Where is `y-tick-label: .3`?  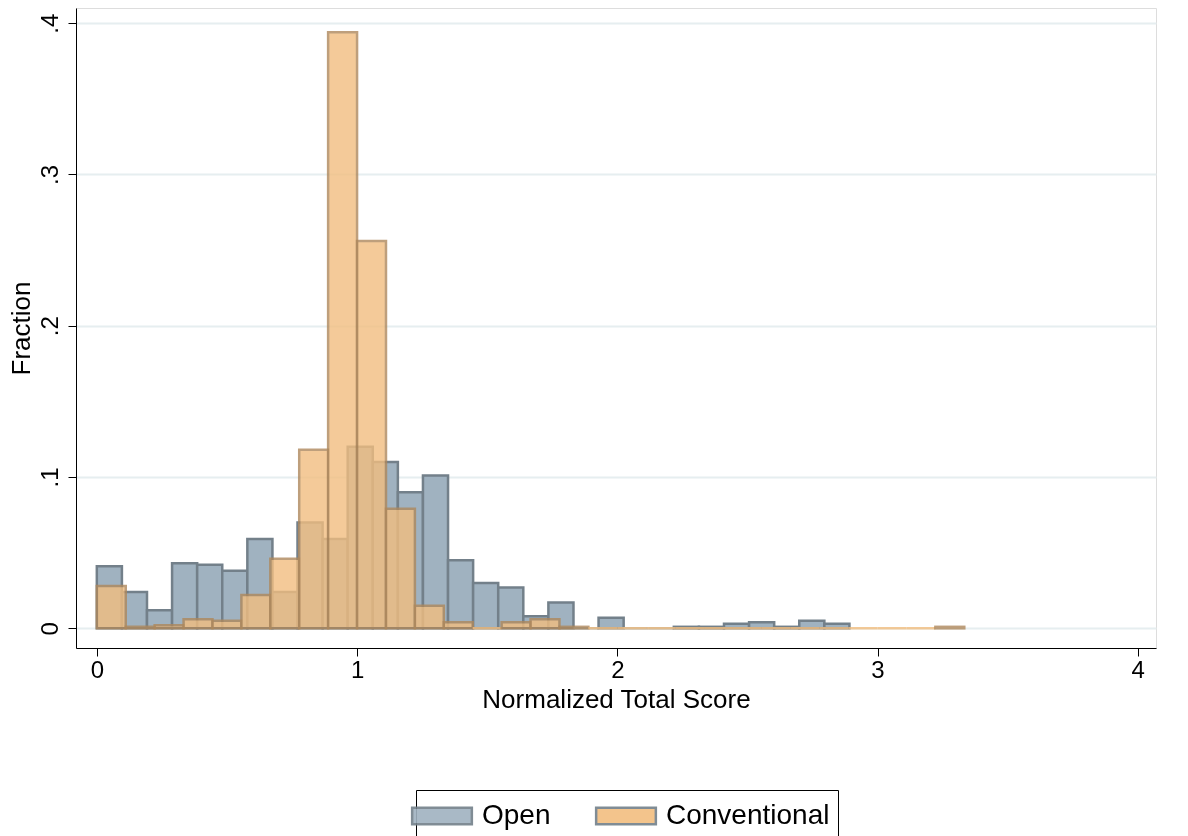
y-tick-label: .3 is located at coordinates (49, 174).